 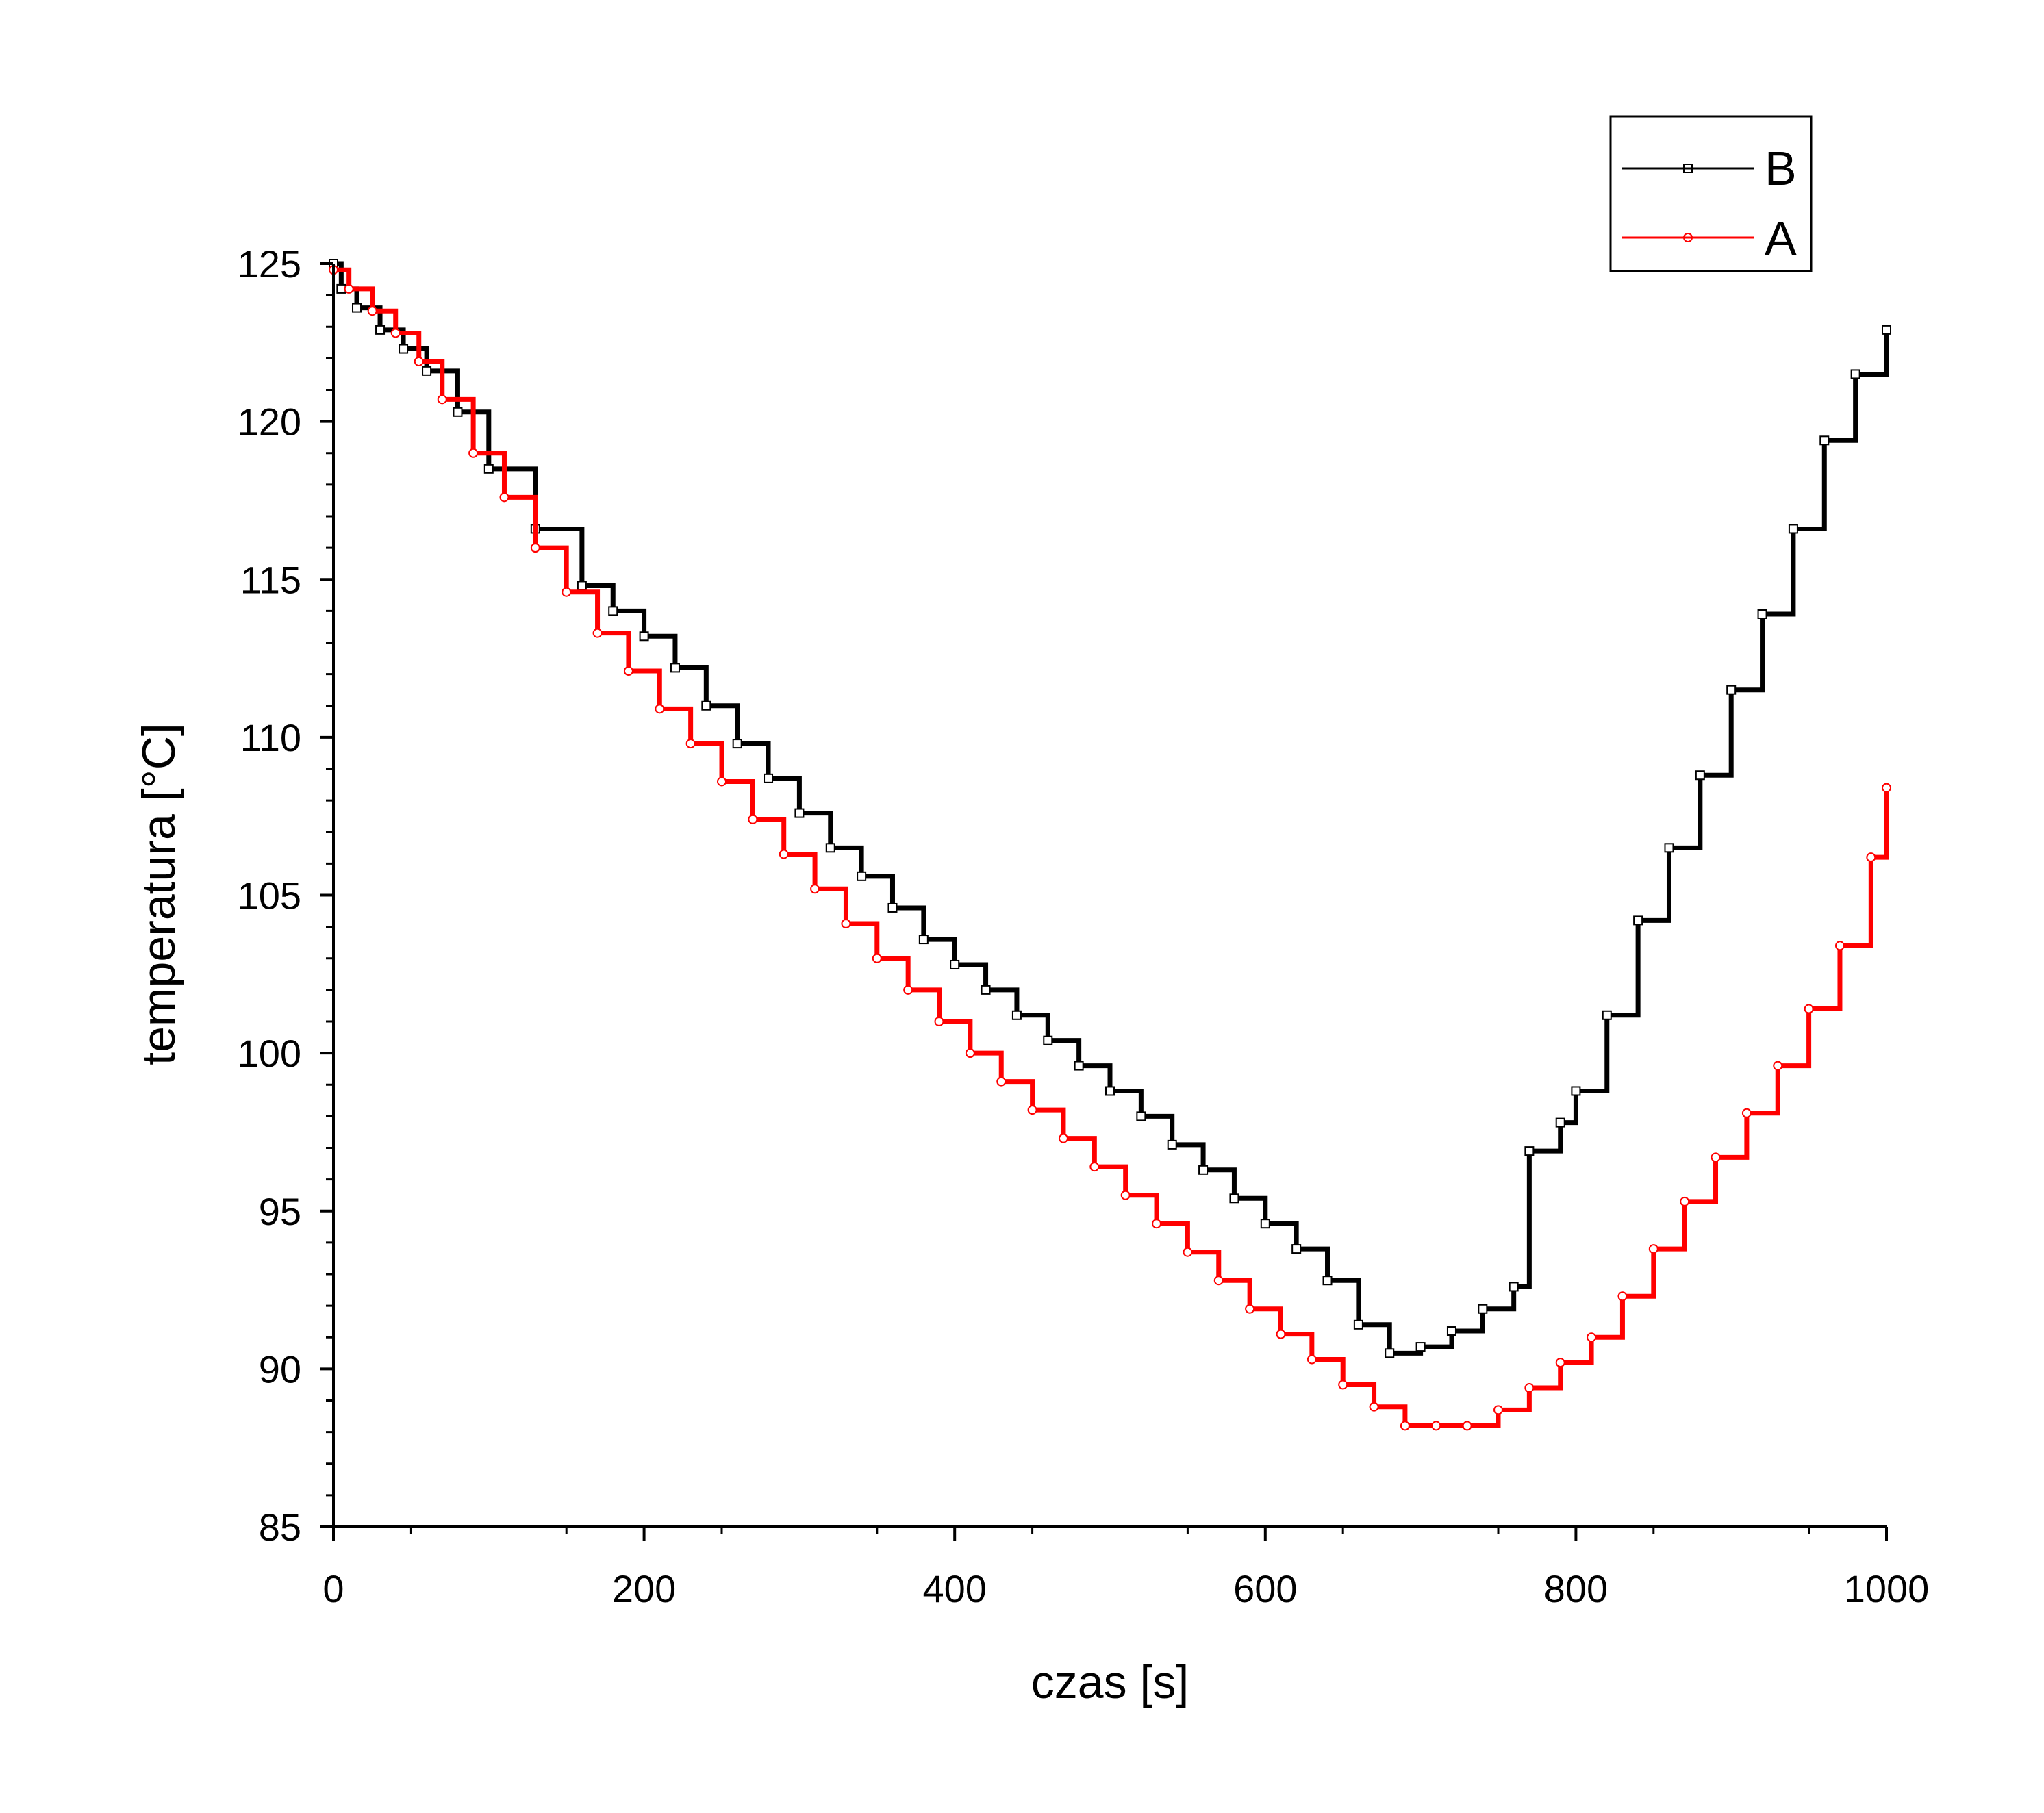 I want to click on y-axis-title: temperatura [°C], so click(x=159, y=894).